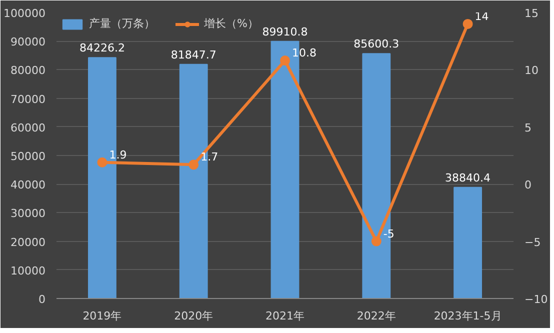 This screenshot has height=333, width=554. I want to click on y-tick-label: 70000, so click(28, 99).